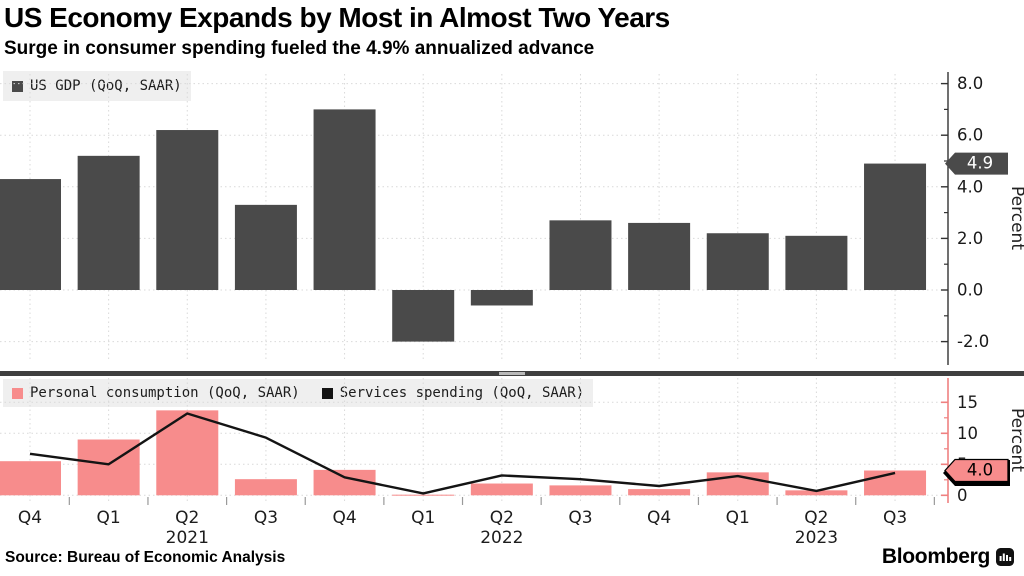 Image resolution: width=1024 pixels, height=576 pixels. What do you see at coordinates (970, 186) in the screenshot?
I see `y-tick-label: 4.0` at bounding box center [970, 186].